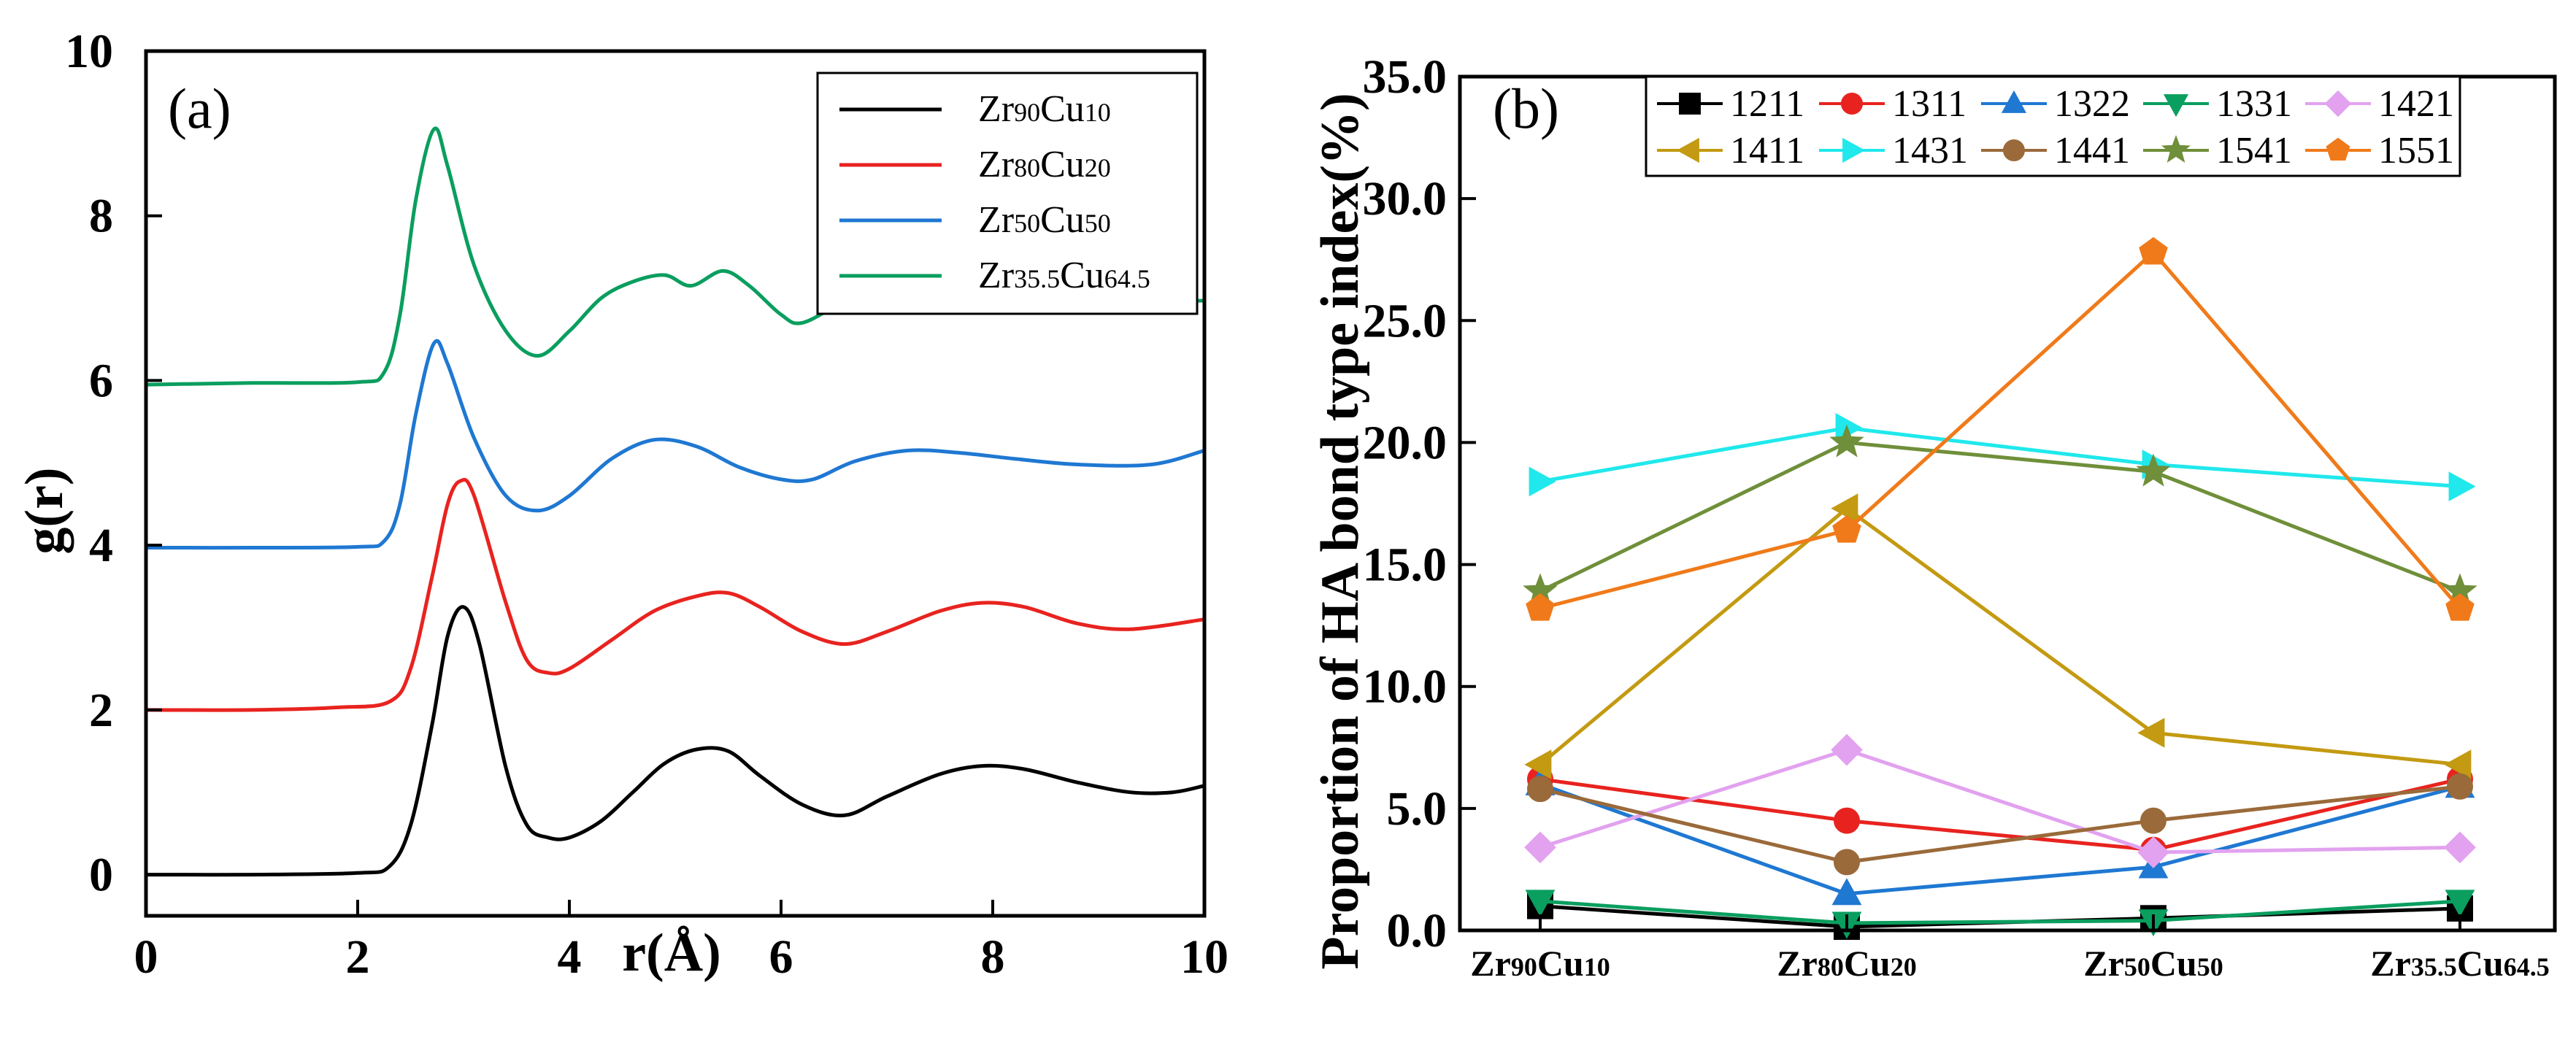 This screenshot has width=2576, height=1053. Describe the element at coordinates (1405, 77) in the screenshot. I see `y-tick-label: 35.0` at that location.